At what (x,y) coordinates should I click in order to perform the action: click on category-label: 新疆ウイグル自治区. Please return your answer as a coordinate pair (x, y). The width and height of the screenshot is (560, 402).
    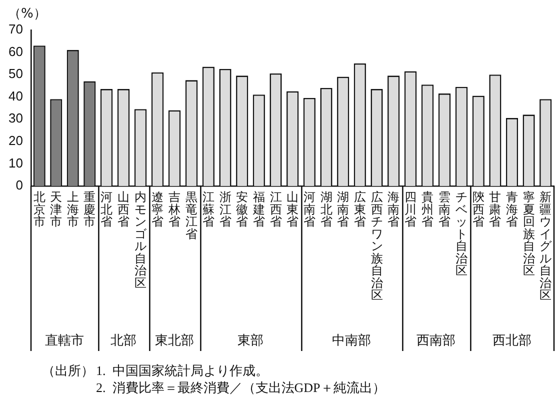
    Looking at the image, I should click on (546, 246).